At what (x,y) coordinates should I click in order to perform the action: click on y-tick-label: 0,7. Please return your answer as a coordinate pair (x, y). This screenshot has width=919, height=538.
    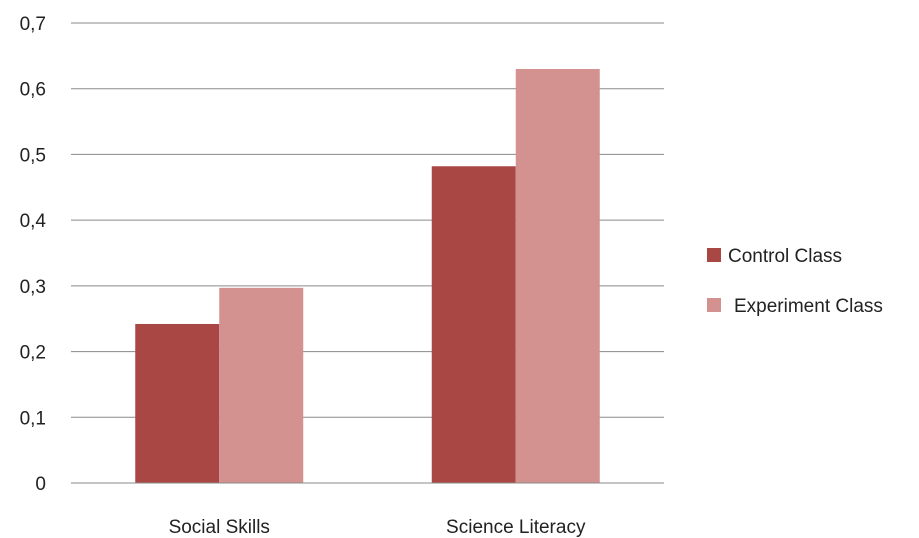
    Looking at the image, I should click on (33, 24).